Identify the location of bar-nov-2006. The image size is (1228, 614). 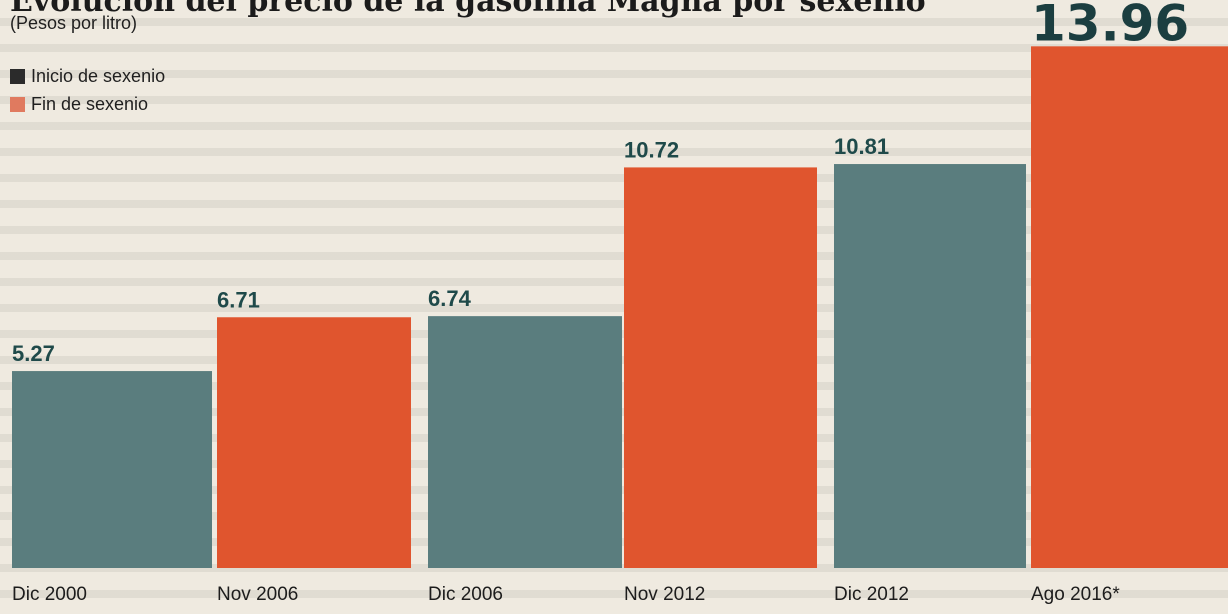
(314, 442).